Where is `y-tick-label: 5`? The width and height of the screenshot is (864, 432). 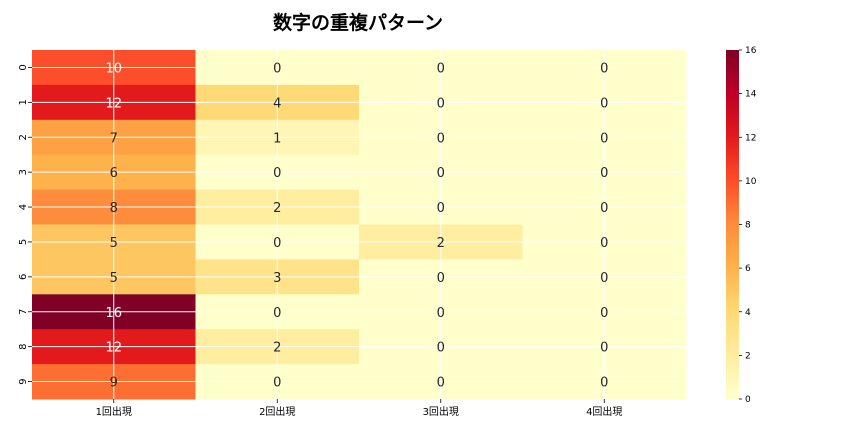
y-tick-label: 5 is located at coordinates (23, 242).